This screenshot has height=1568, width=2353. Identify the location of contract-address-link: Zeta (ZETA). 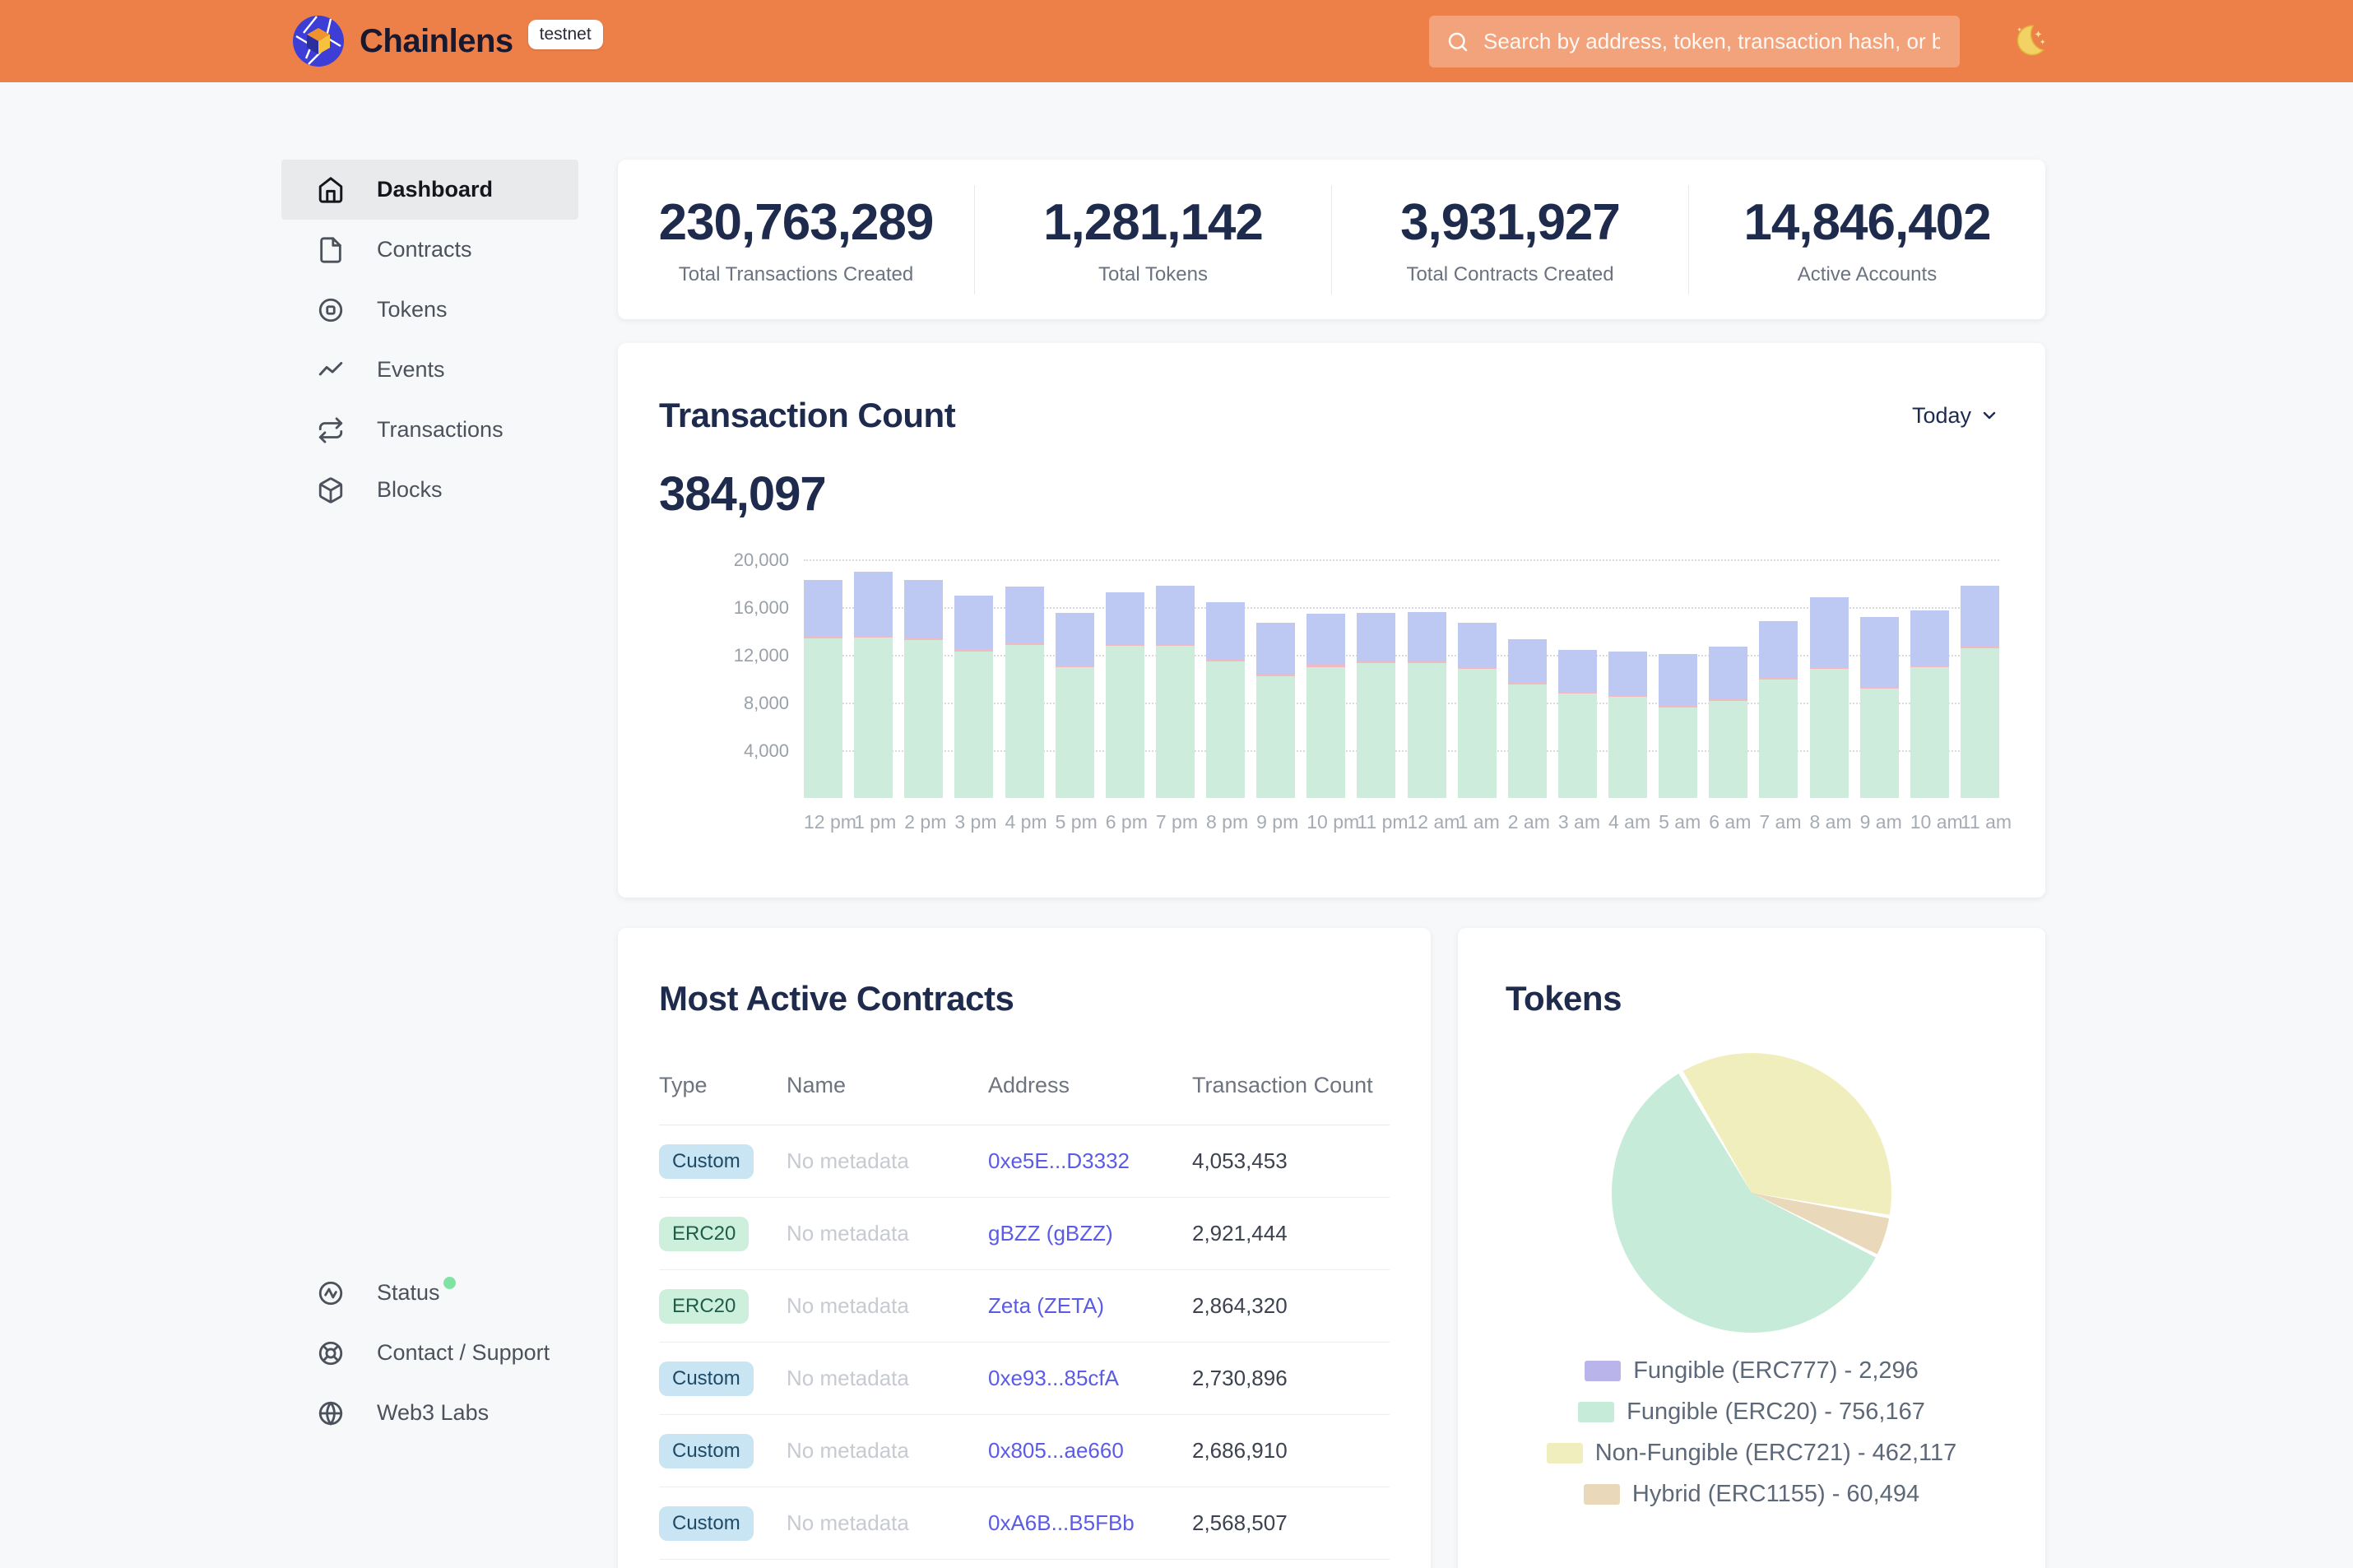
(1046, 1305).